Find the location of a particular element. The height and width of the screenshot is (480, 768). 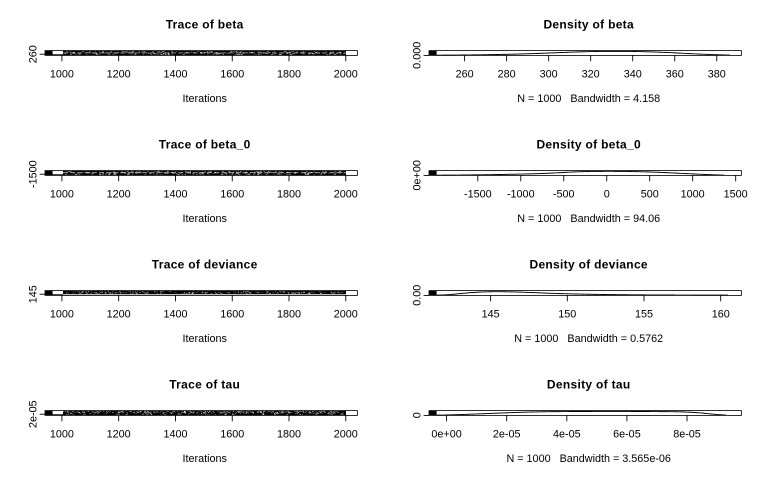

svg-text: 360 is located at coordinates (675, 75).